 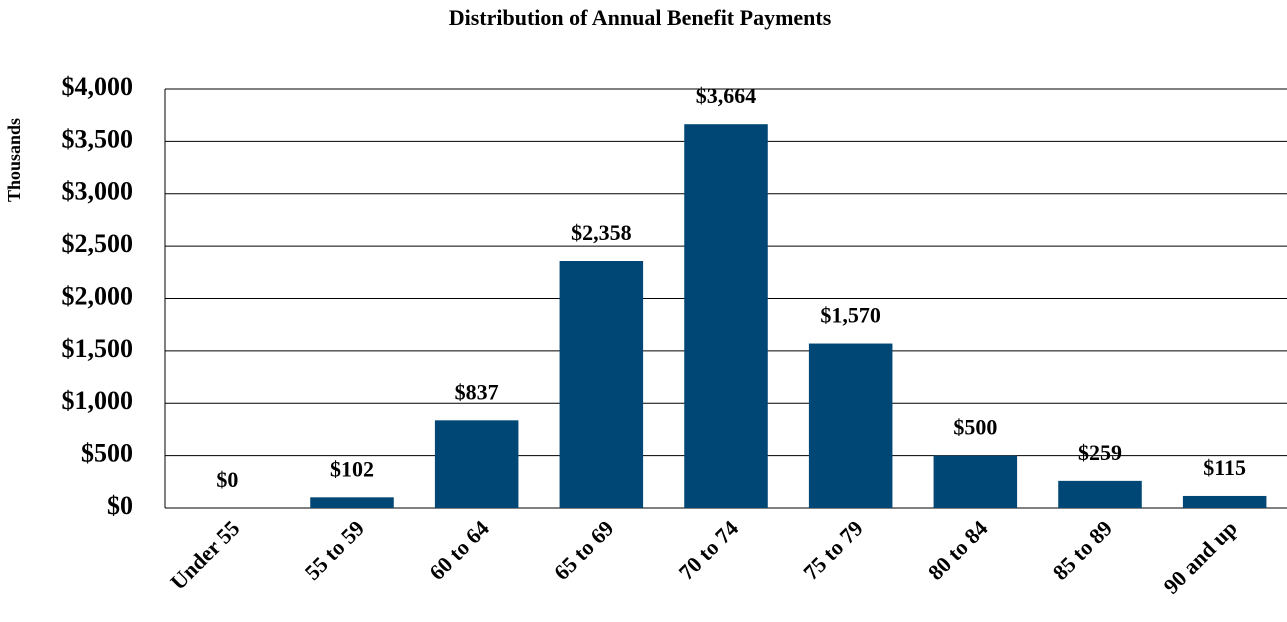 I want to click on y-tick-label: $4,000, so click(x=98, y=86).